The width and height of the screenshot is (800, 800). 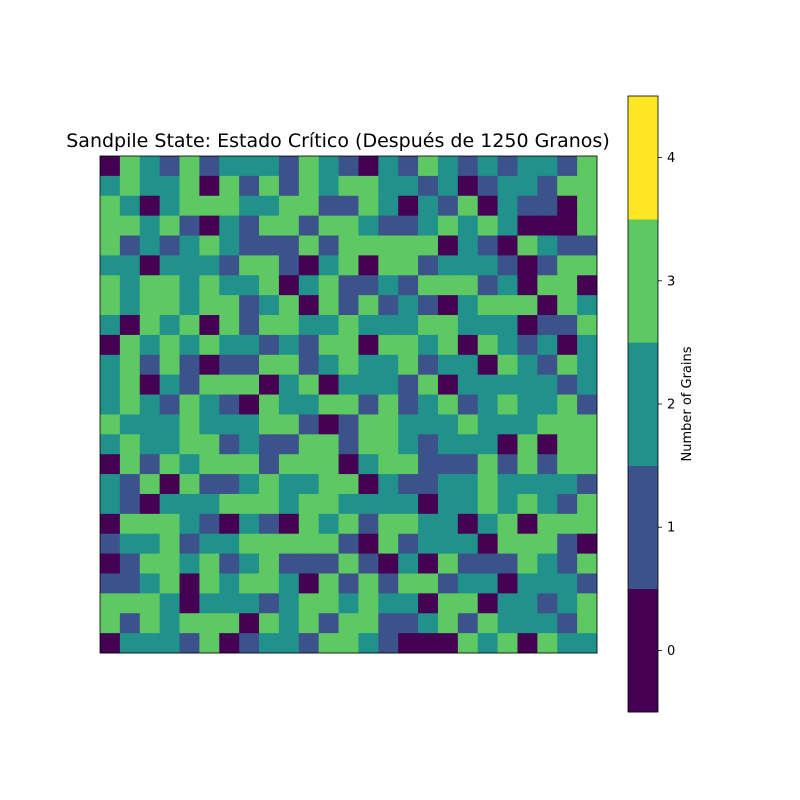 I want to click on colorbar-band, so click(x=643, y=650).